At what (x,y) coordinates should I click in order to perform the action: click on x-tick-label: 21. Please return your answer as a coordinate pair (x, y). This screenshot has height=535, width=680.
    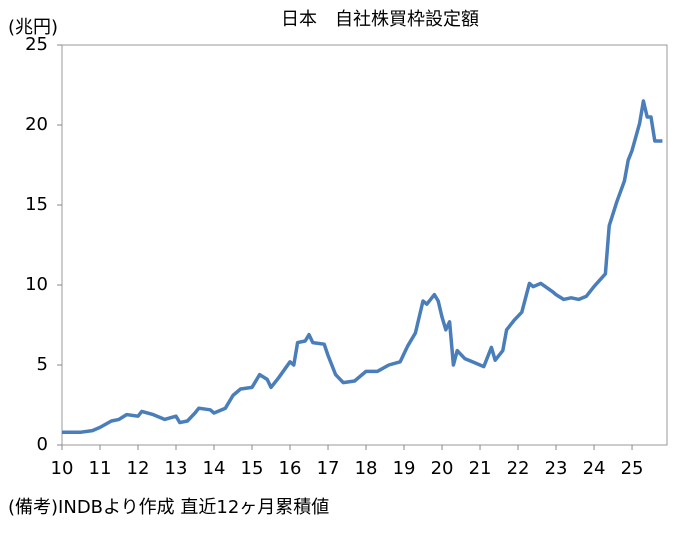
    Looking at the image, I should click on (480, 468).